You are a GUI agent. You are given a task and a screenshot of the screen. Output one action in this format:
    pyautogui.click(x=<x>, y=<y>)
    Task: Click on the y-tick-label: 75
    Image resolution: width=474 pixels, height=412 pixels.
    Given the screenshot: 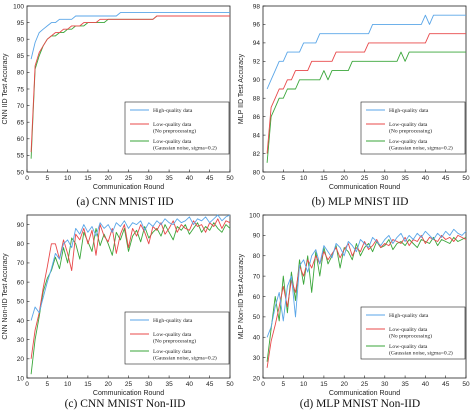 What is the action you would take?
    pyautogui.click(x=21, y=89)
    